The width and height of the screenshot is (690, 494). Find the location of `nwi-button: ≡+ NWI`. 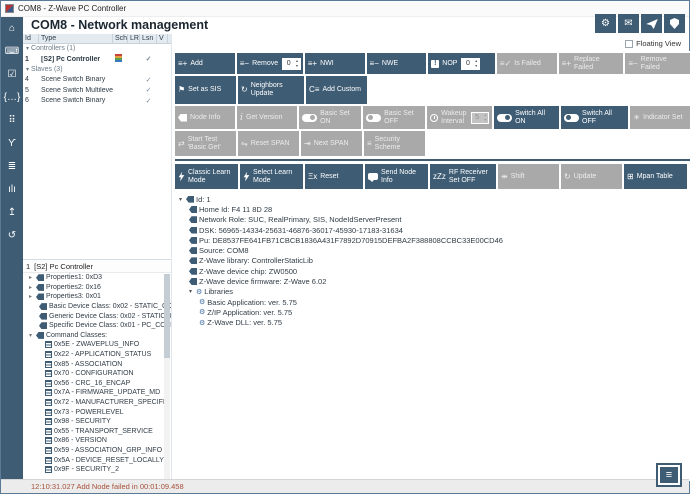

nwi-button: ≡+ NWI is located at coordinates (334, 63).